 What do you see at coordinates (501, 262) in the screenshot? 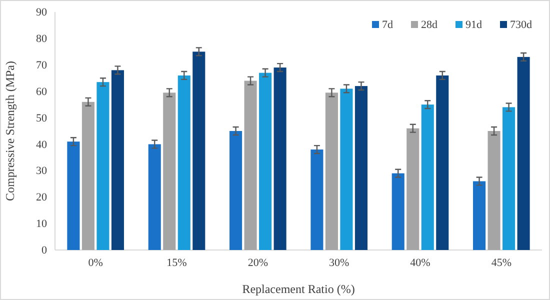
I see `x-tick-label: 45%` at bounding box center [501, 262].